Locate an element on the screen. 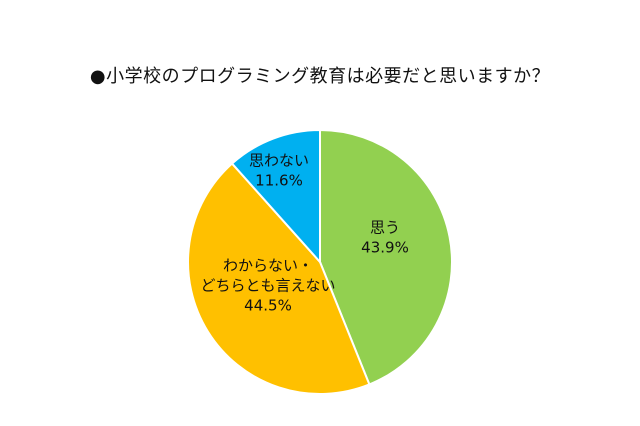 The width and height of the screenshot is (640, 426). slice-omou-label: 思う is located at coordinates (385, 228).